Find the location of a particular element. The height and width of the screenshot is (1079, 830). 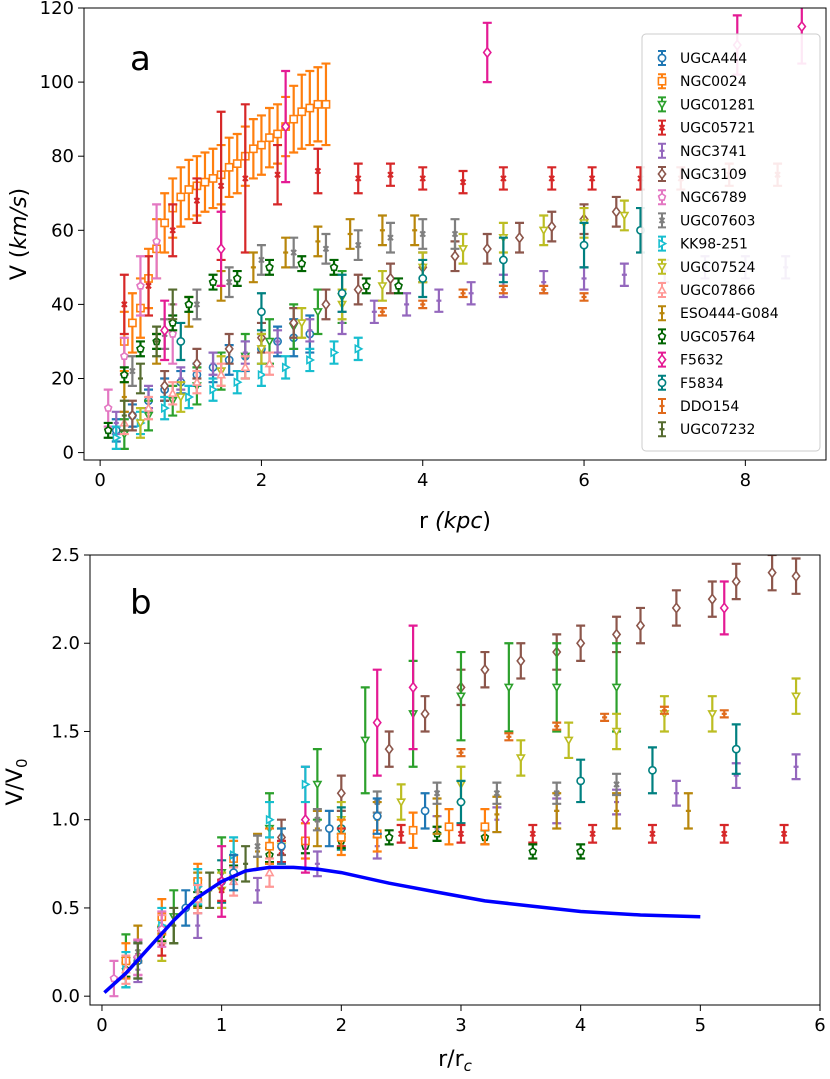

panel-b-x-tick-label: 2 is located at coordinates (341, 1025).